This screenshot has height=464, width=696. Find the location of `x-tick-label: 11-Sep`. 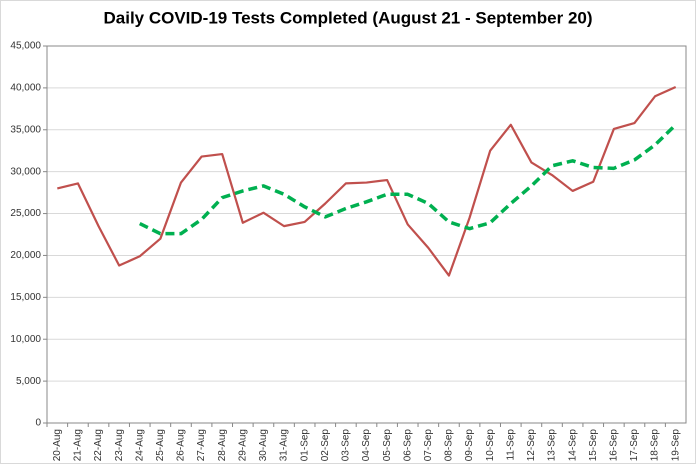

x-tick-label: 11-Sep is located at coordinates (510, 445).